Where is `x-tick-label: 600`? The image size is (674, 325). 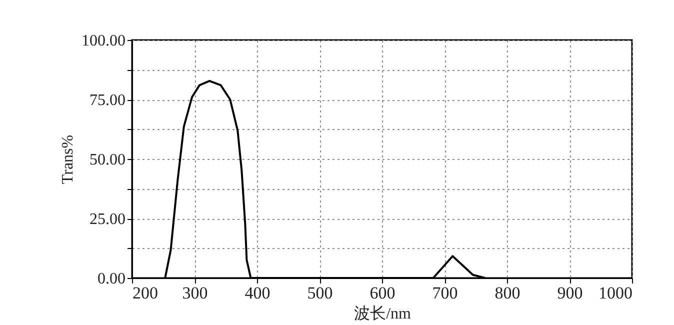 x-tick-label: 600 is located at coordinates (383, 293).